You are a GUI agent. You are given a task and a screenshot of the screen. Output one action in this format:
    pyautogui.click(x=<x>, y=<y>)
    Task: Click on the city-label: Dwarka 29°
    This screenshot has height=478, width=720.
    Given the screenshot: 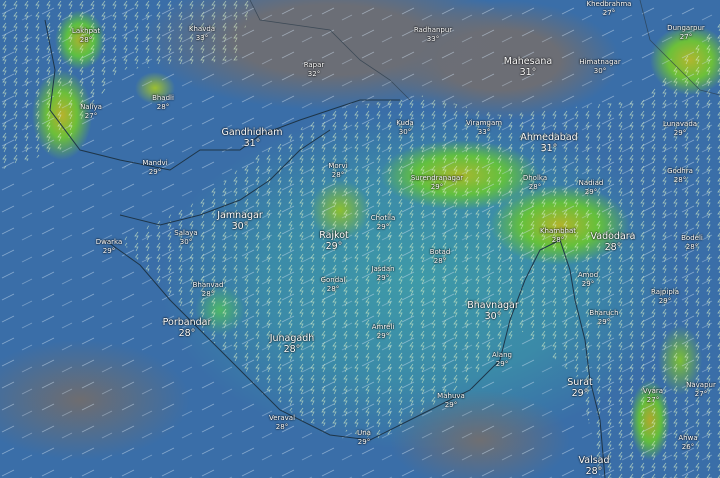 What is the action you would take?
    pyautogui.click(x=109, y=247)
    